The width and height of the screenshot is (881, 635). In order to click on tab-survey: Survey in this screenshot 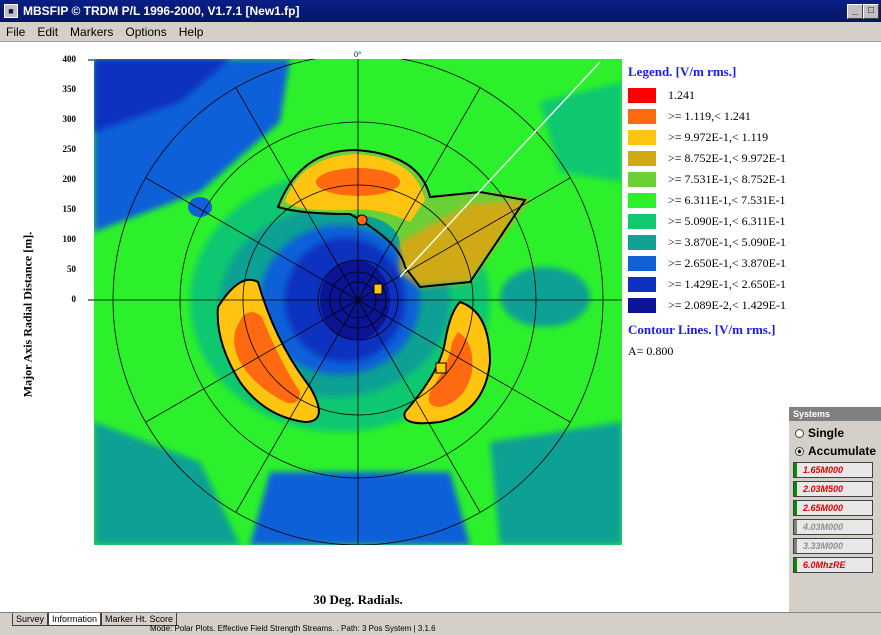, I will do `click(30, 619)`.